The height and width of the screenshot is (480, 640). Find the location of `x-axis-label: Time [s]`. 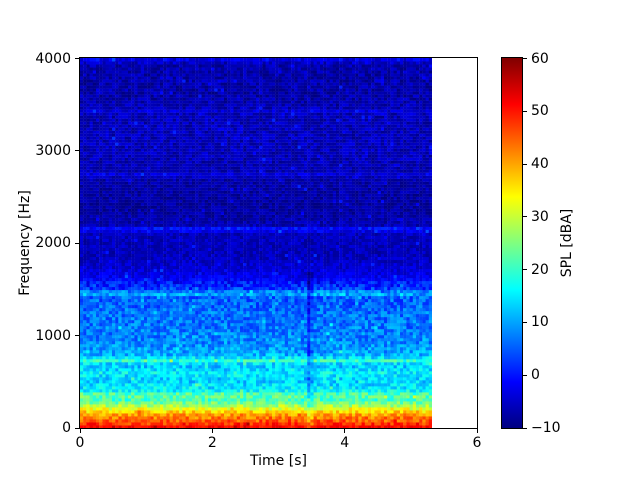

x-axis-label: Time [s] is located at coordinates (278, 461).